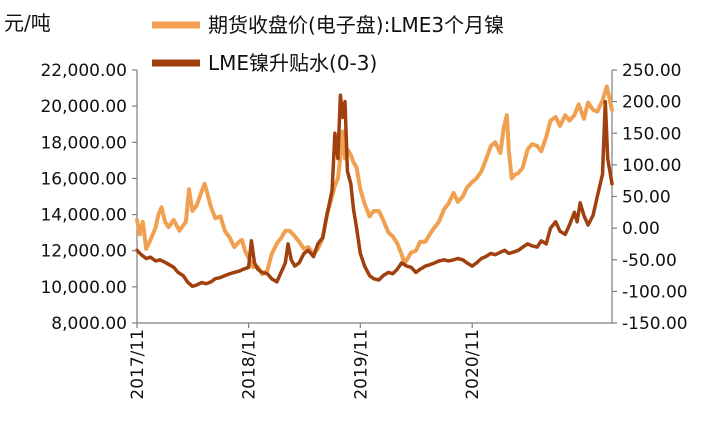  What do you see at coordinates (641, 229) in the screenshot?
I see `right-y-tick-label: 0.00` at bounding box center [641, 229].